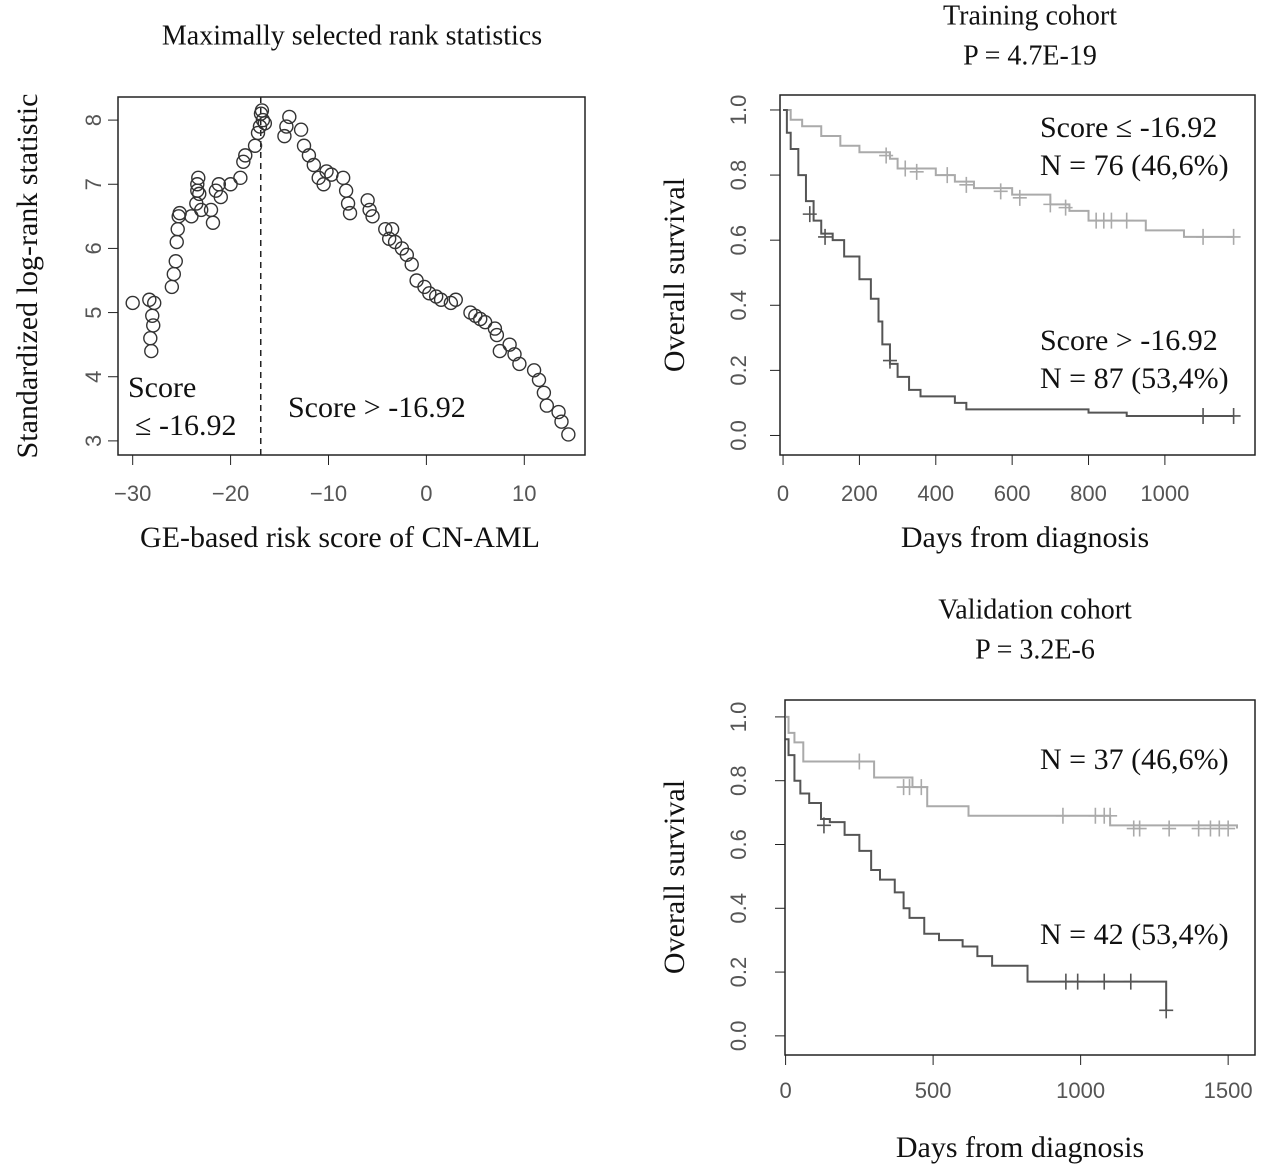  Describe the element at coordinates (1134, 165) in the screenshot. I see `annotation: N = 76 (46,6%)` at that location.